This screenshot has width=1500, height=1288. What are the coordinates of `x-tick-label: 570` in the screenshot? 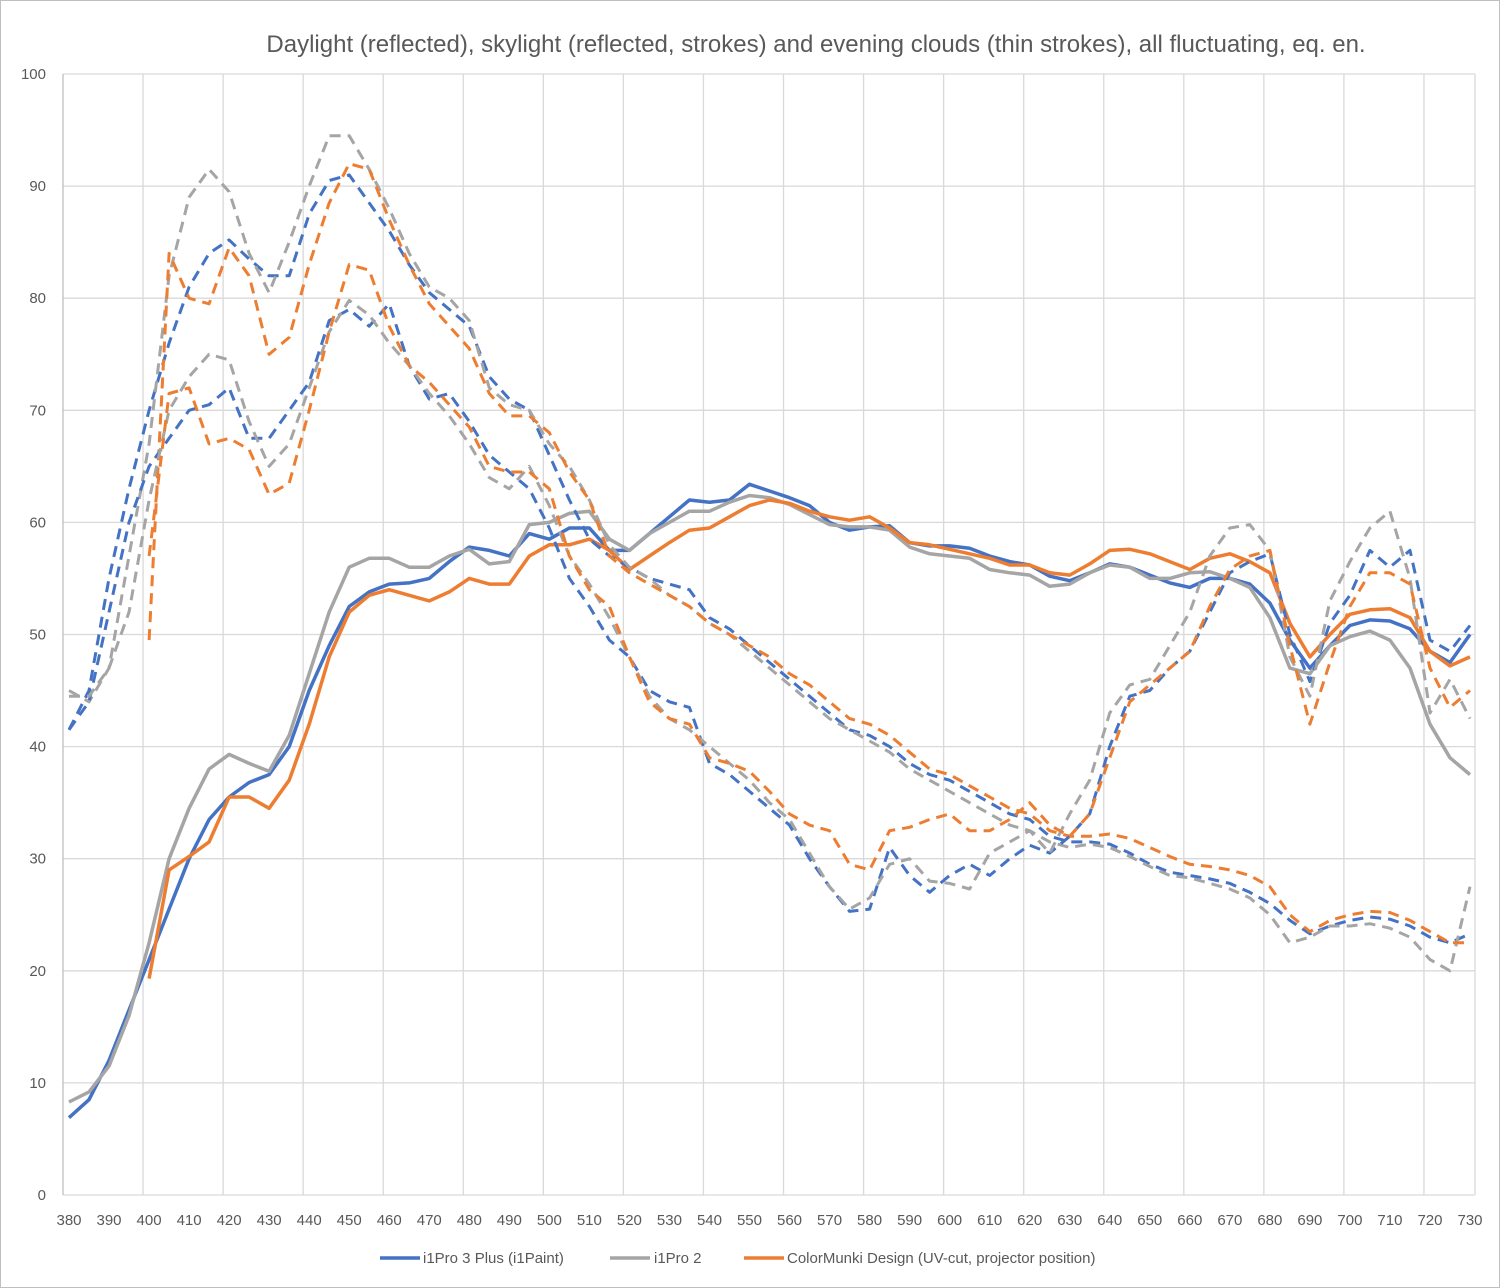 It's located at (829, 1220).